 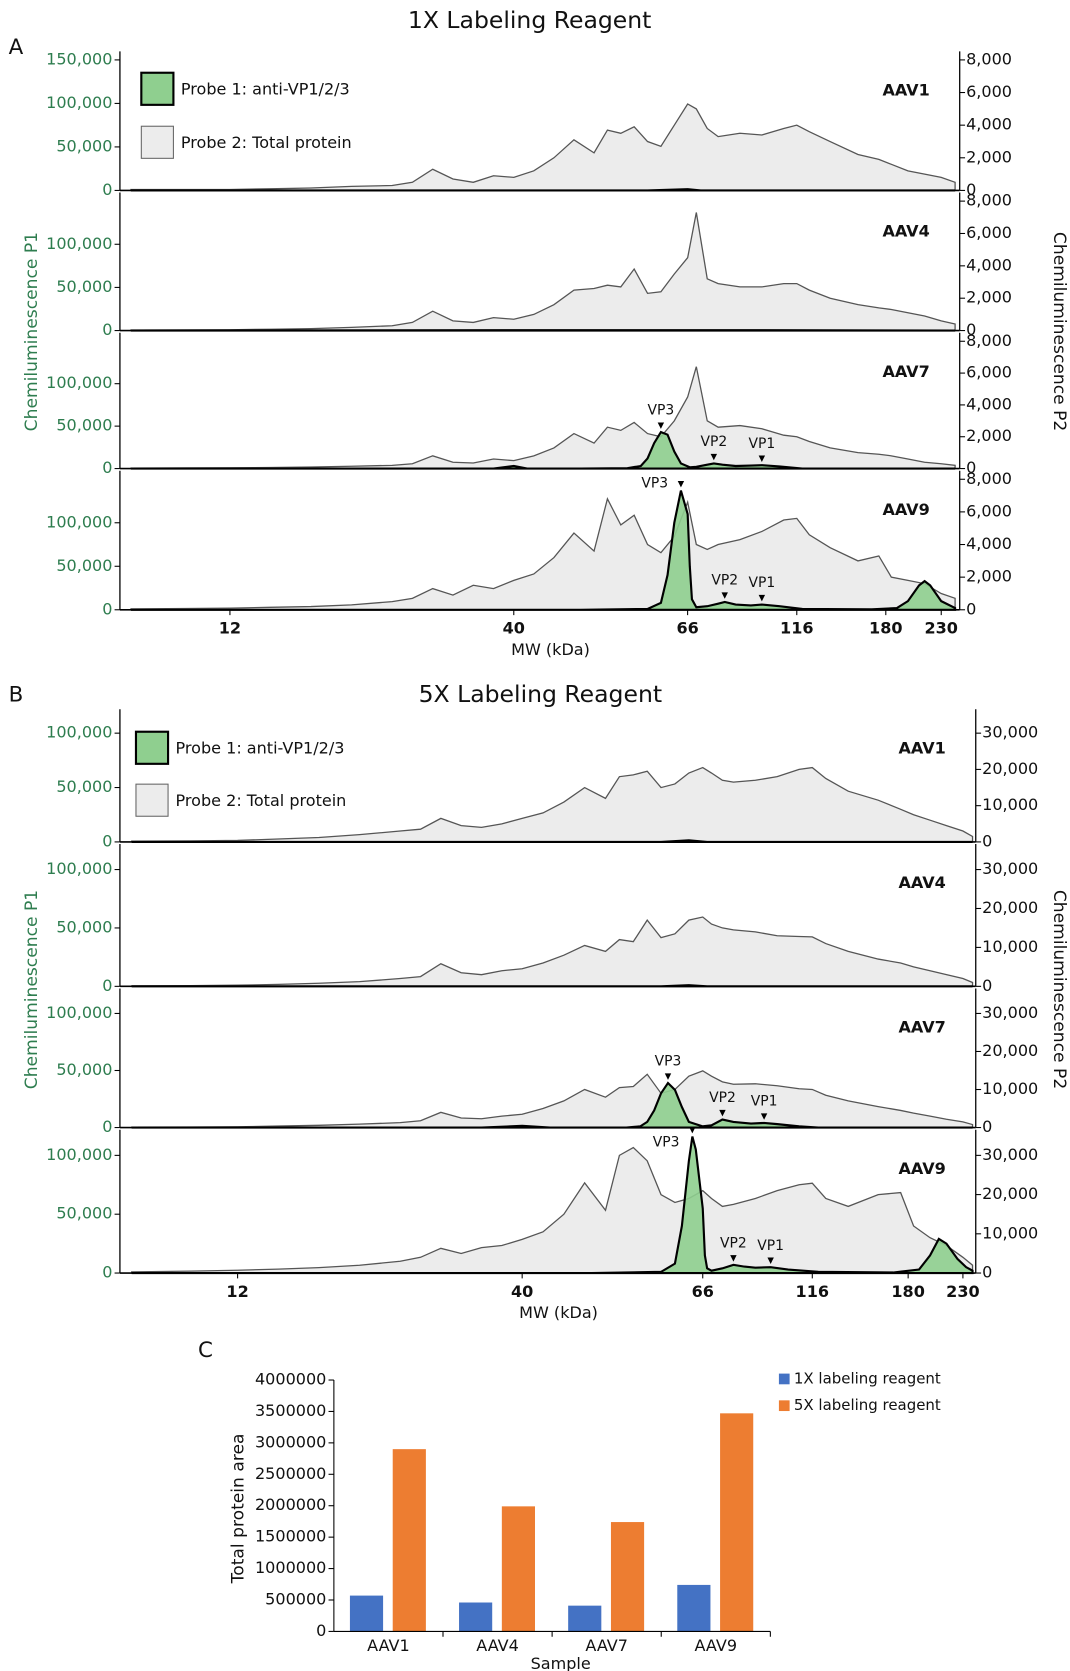 I want to click on y-tick-label: 4000000, so click(x=290, y=1379).